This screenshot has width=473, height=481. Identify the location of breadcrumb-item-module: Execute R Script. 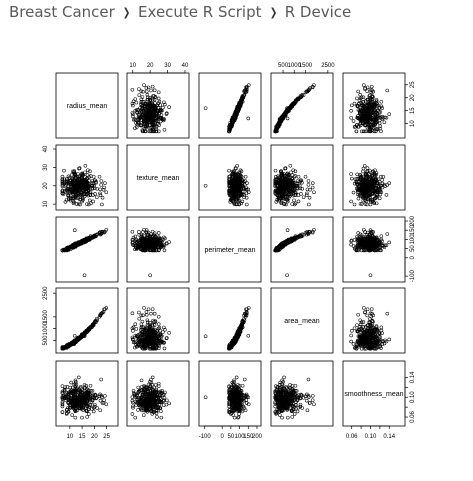
(200, 12).